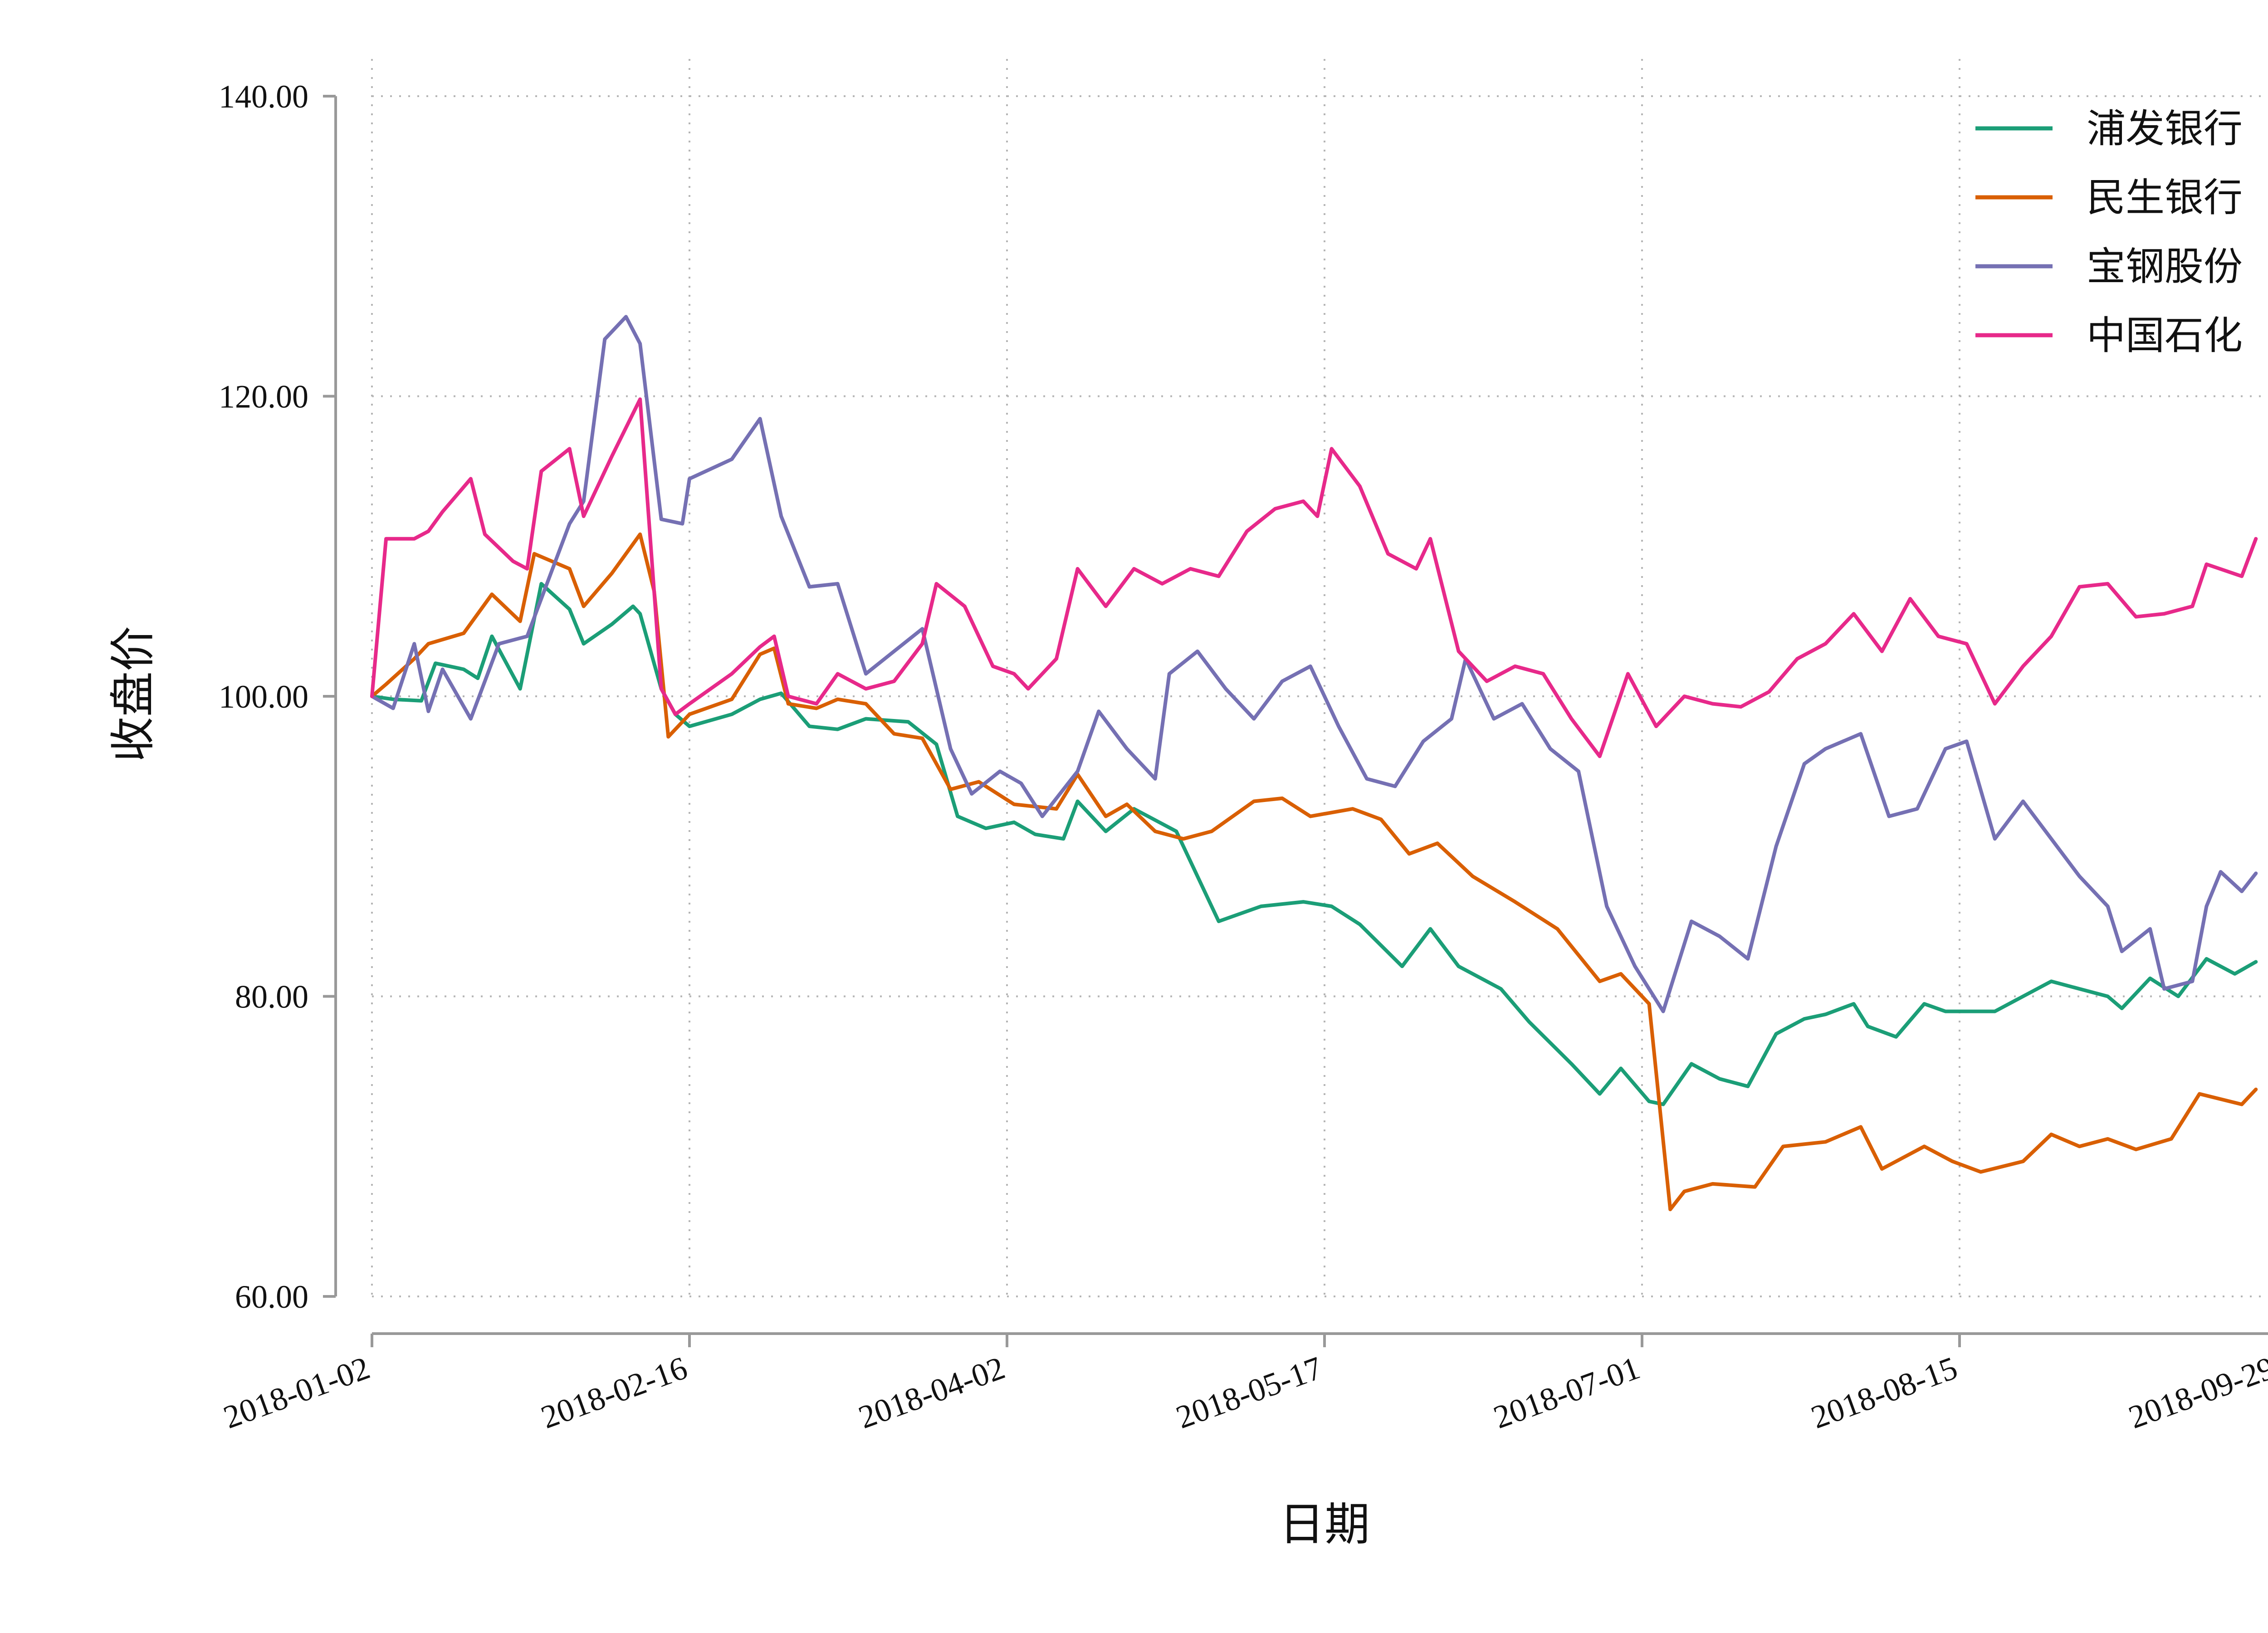 The height and width of the screenshot is (1633, 2268). I want to click on y-tick-label: 140.00, so click(263, 96).